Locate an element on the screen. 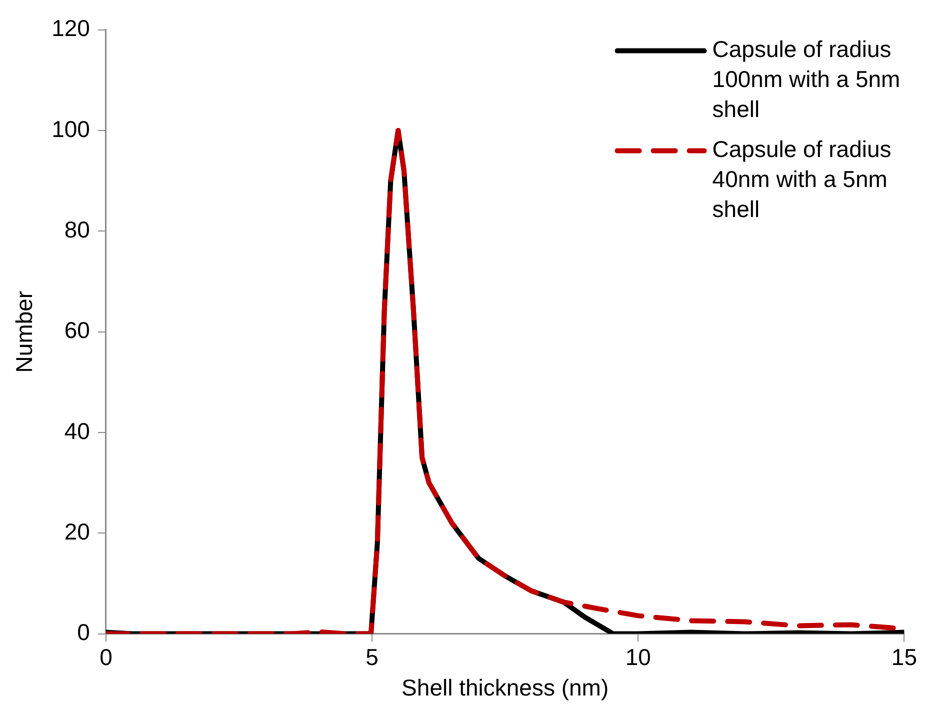  x-tick-label: 0 is located at coordinates (106, 657).